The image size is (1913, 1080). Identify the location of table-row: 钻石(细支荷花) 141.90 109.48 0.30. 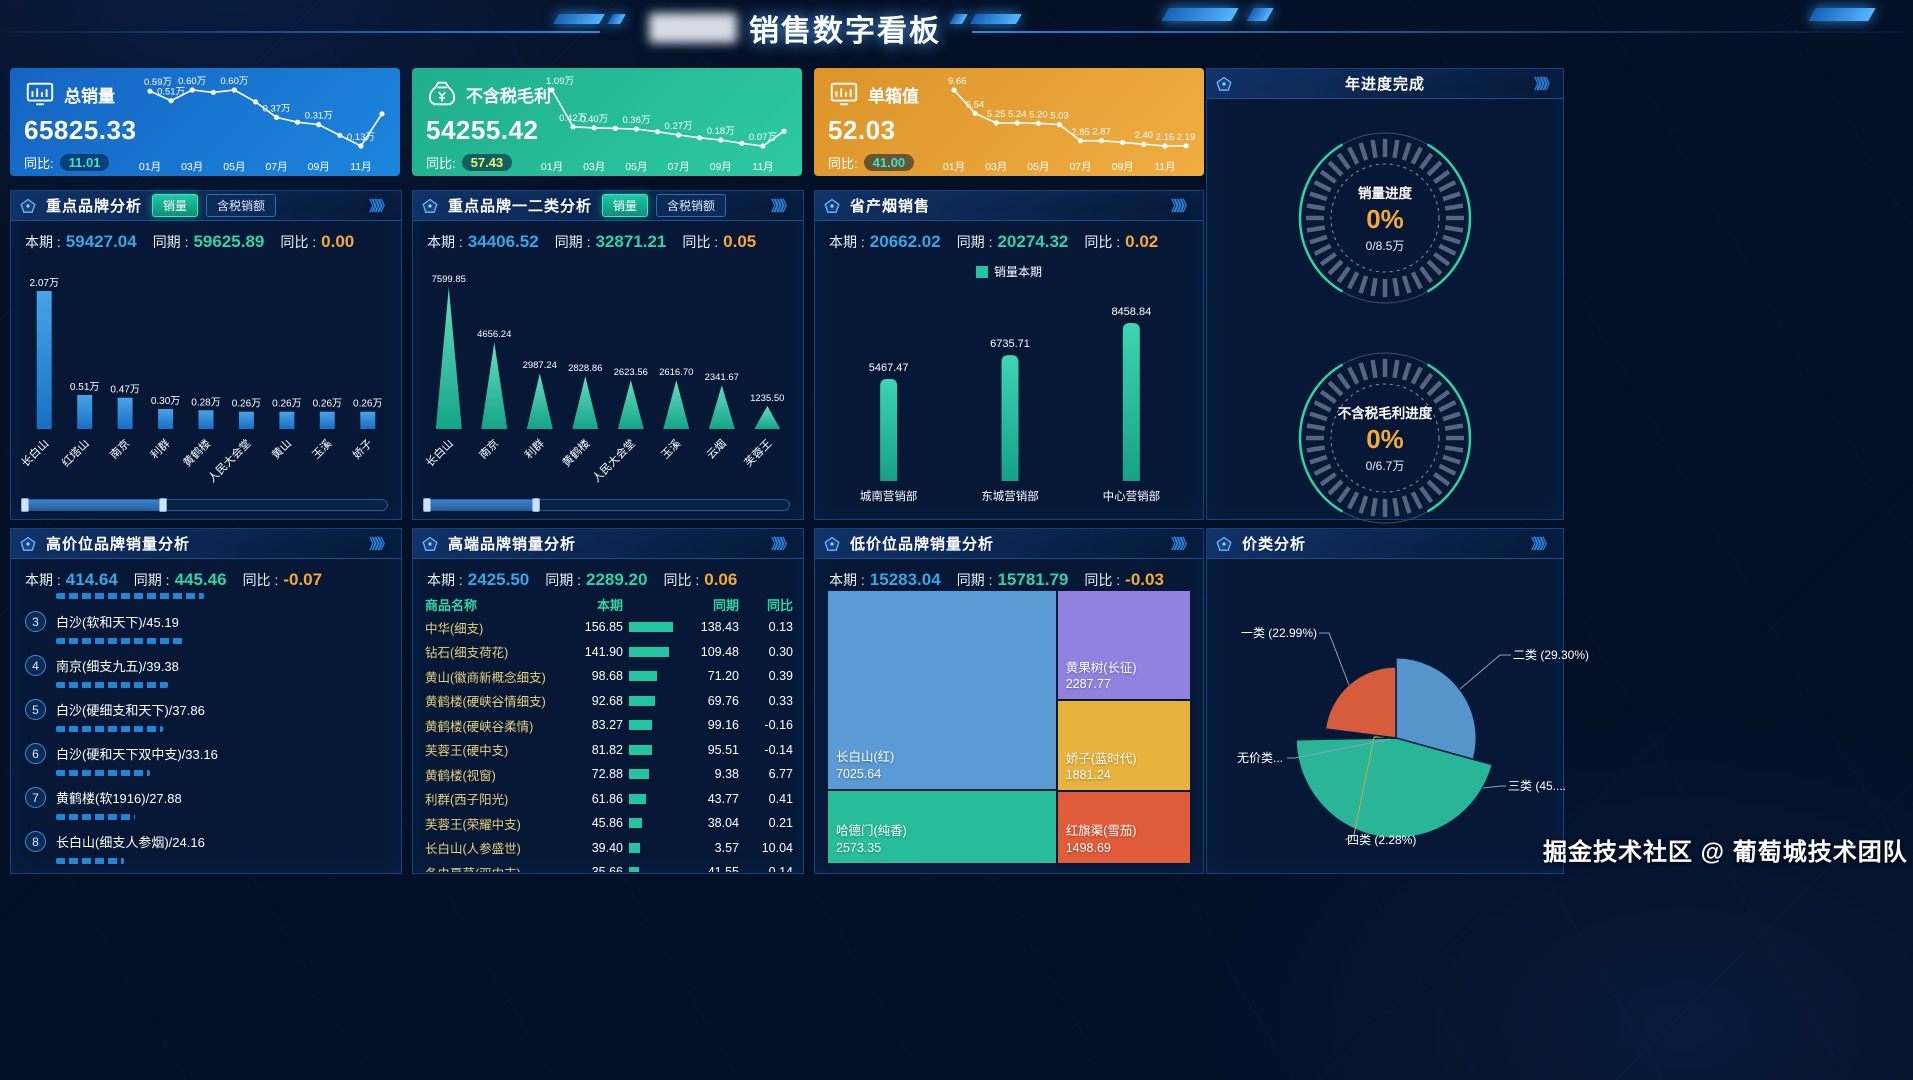
(609, 652).